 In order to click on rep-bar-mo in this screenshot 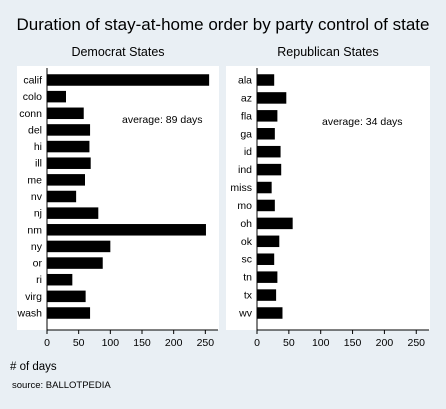, I will do `click(266, 205)`.